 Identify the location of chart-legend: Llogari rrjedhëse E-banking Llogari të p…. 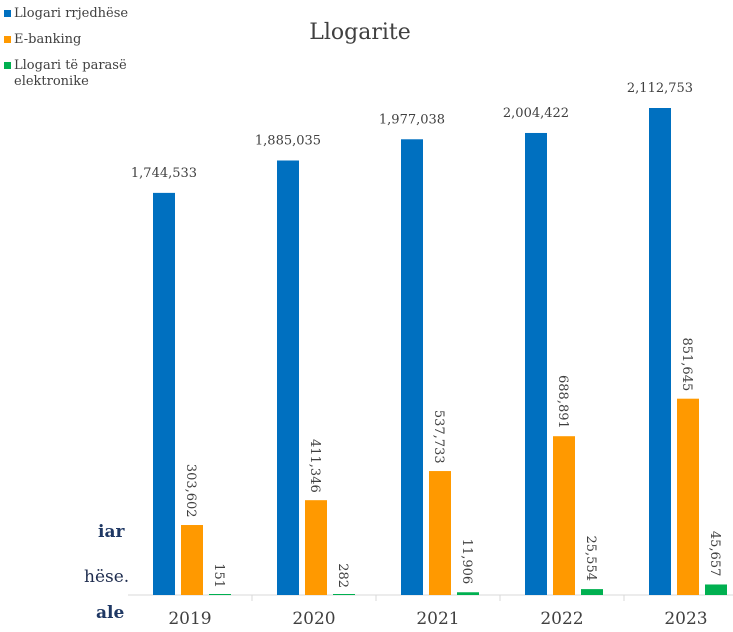
(84, 53).